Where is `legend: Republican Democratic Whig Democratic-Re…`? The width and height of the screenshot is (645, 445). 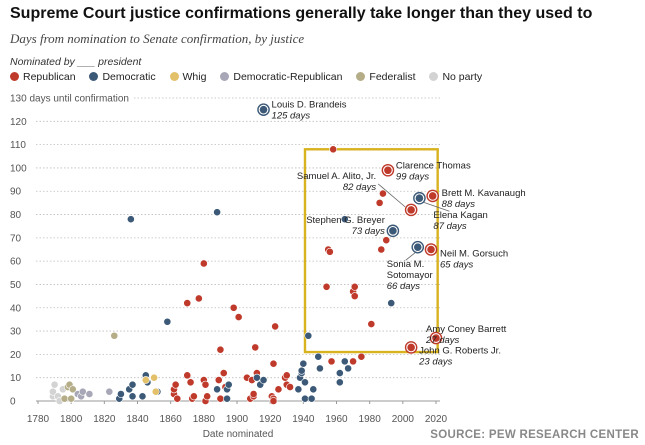 legend: Republican Democratic Whig Democratic-Re… is located at coordinates (251, 77).